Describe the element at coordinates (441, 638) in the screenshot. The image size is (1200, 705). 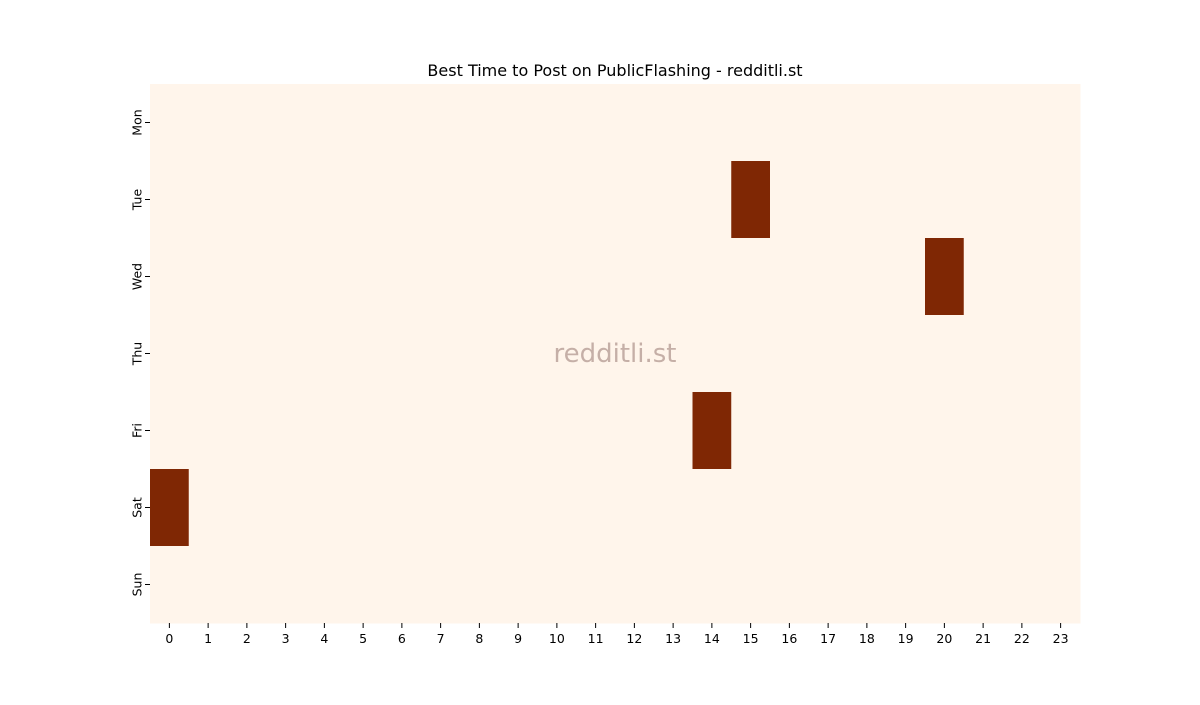
I see `x-tick-label: 7` at that location.